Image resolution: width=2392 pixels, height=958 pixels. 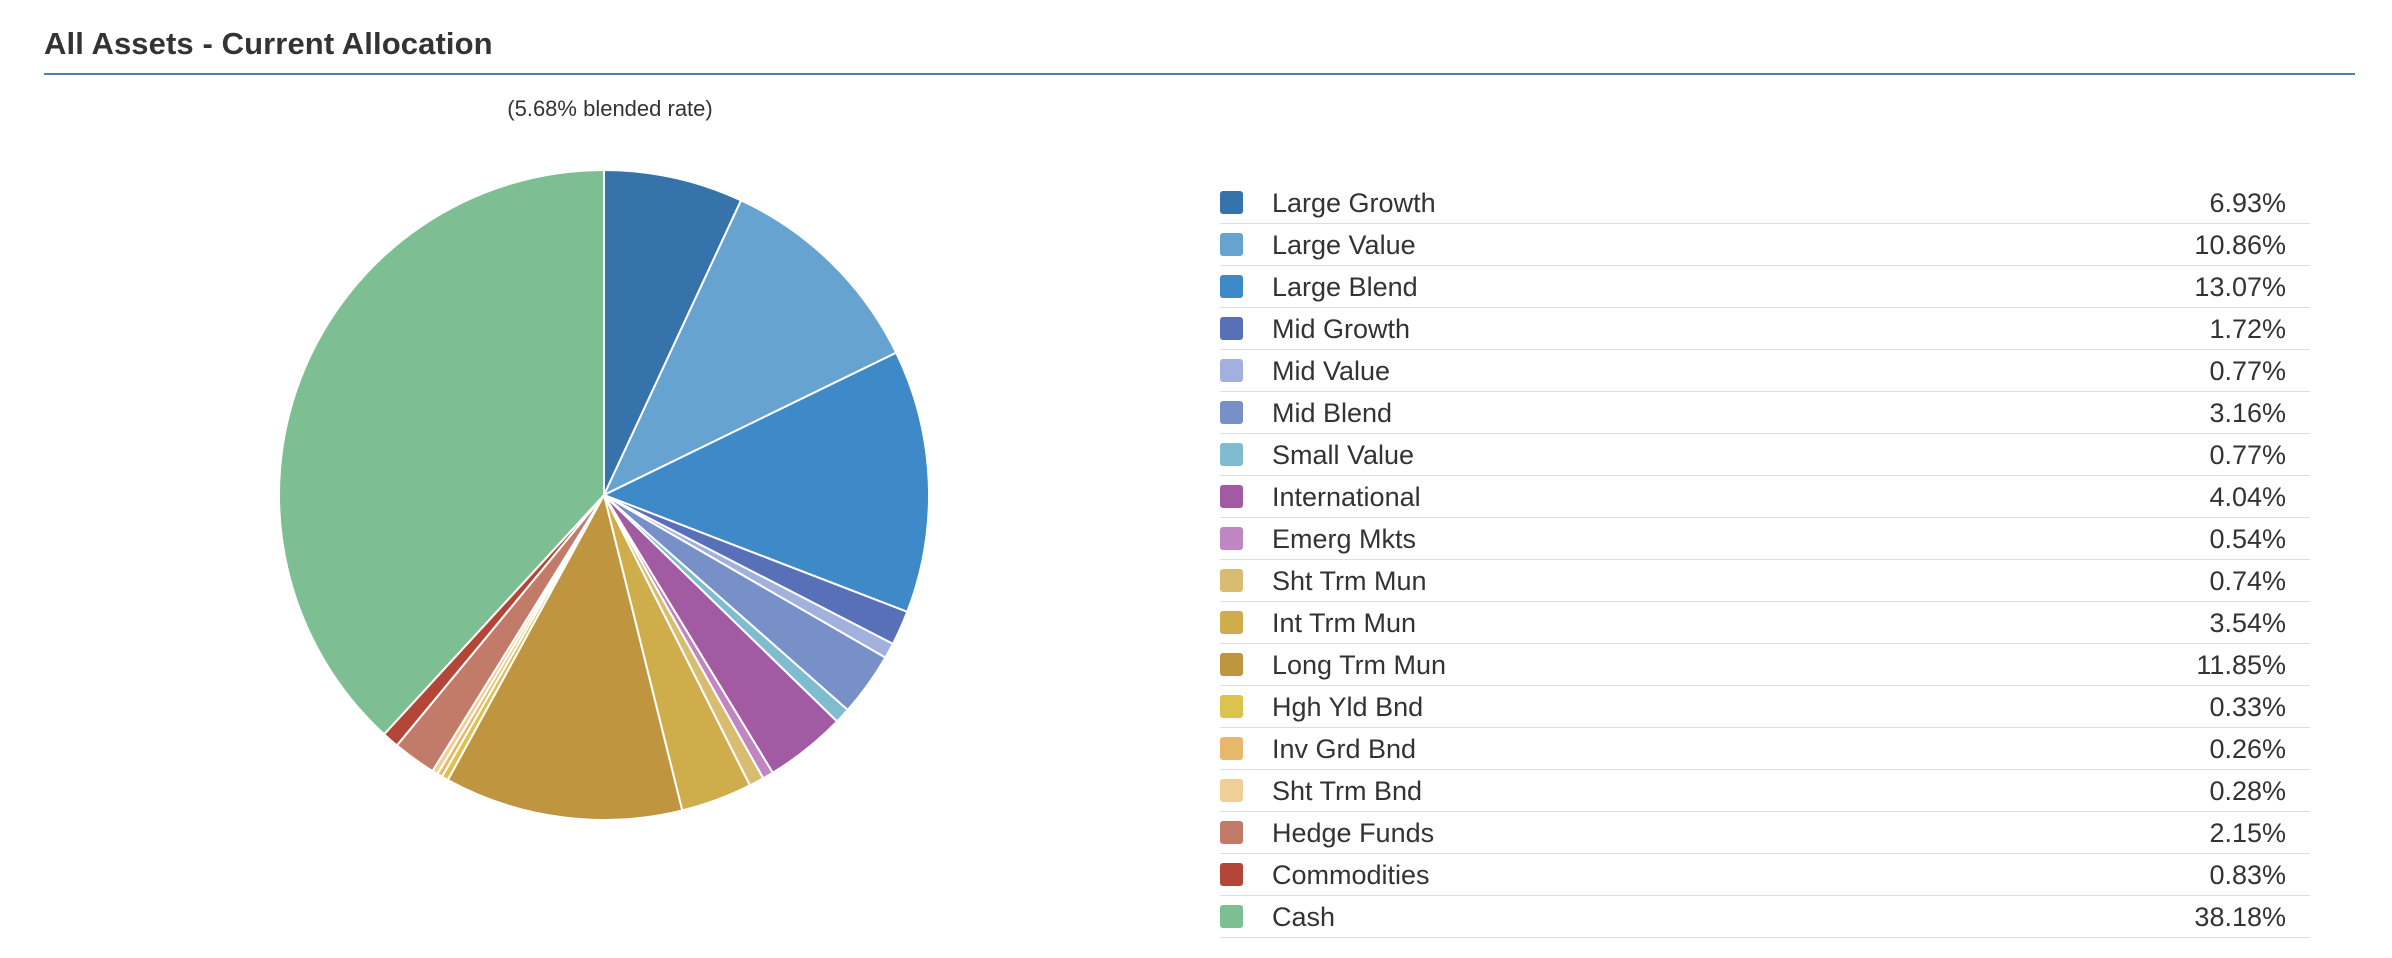 I want to click on legend-label: Mid Value, so click(x=1331, y=371).